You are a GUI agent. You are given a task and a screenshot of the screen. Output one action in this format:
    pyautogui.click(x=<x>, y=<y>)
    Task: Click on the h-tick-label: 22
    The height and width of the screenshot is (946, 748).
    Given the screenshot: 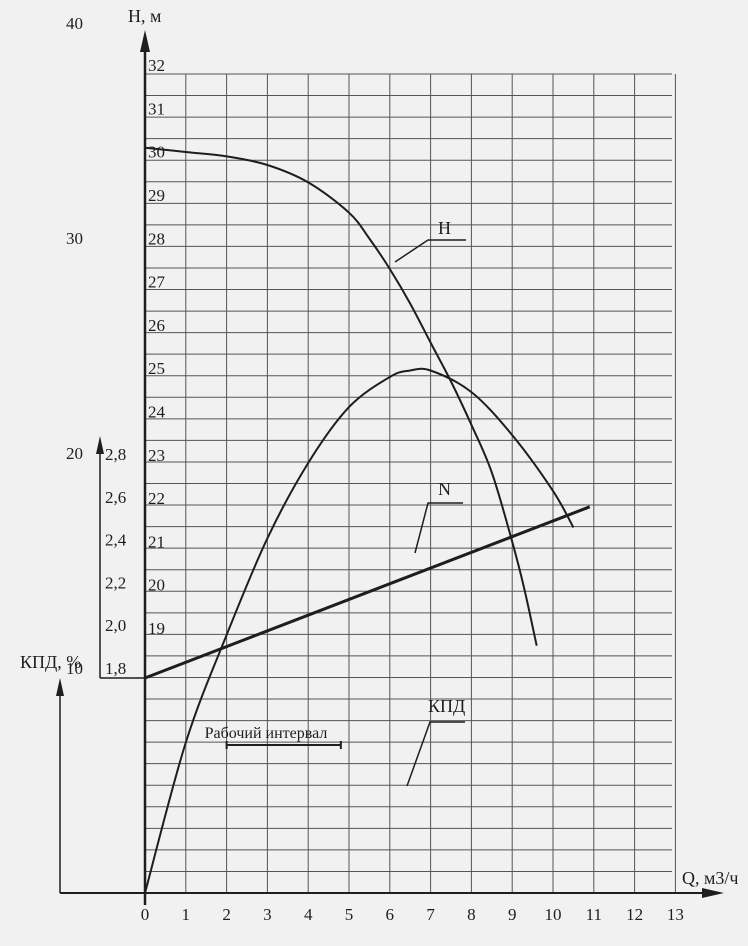 What is the action you would take?
    pyautogui.click(x=156, y=498)
    